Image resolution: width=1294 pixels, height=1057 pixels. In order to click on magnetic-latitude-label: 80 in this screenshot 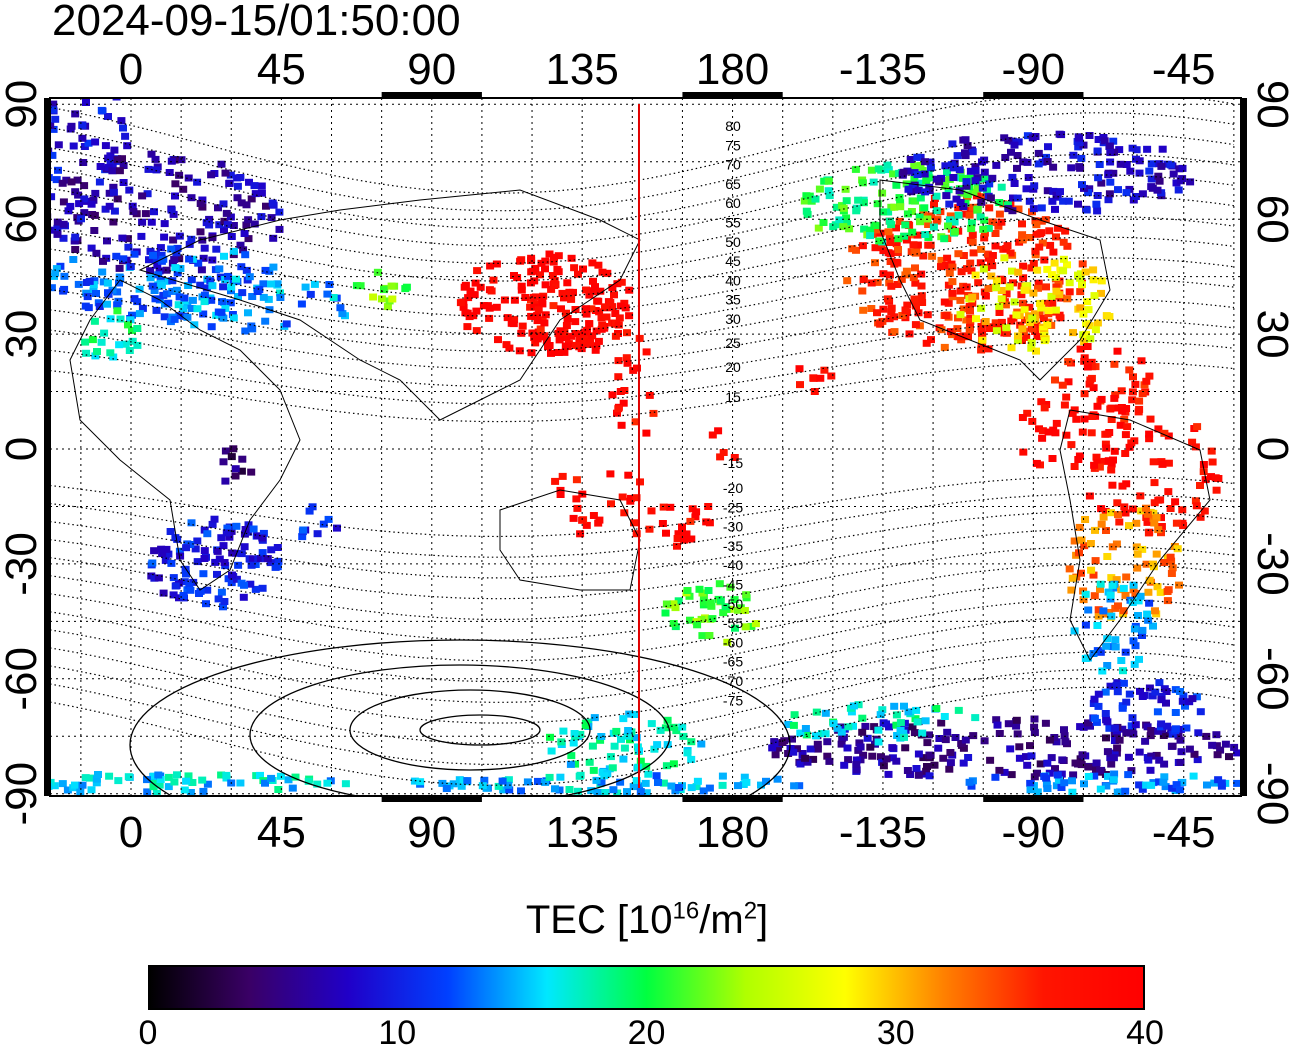, I will do `click(733, 126)`.